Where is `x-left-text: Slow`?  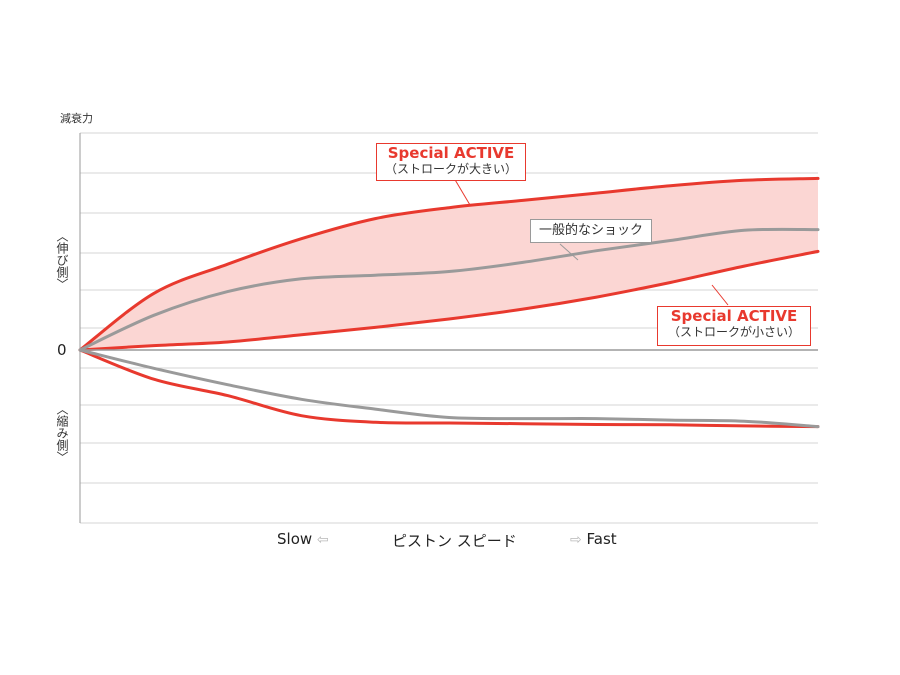 x-left-text: Slow is located at coordinates (295, 539).